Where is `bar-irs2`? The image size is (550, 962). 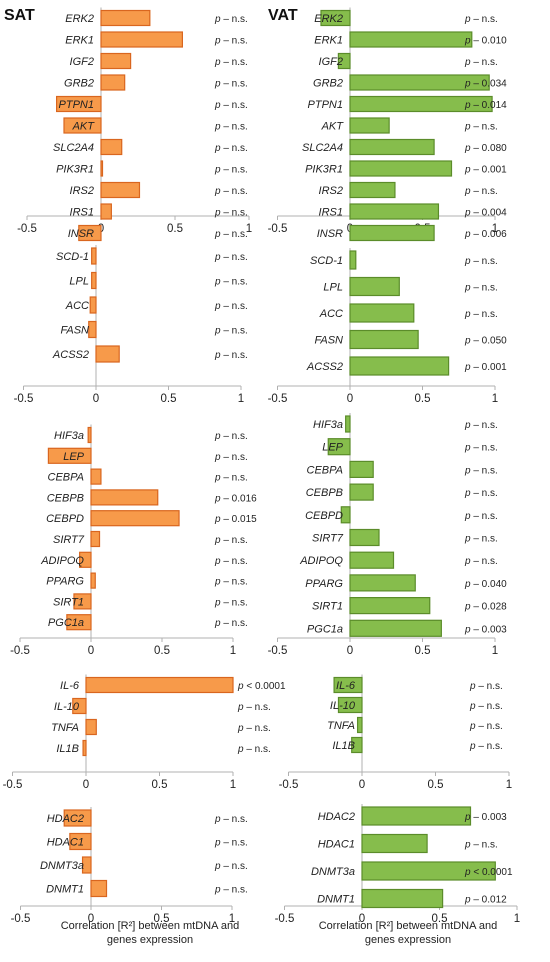 bar-irs2 is located at coordinates (372, 190).